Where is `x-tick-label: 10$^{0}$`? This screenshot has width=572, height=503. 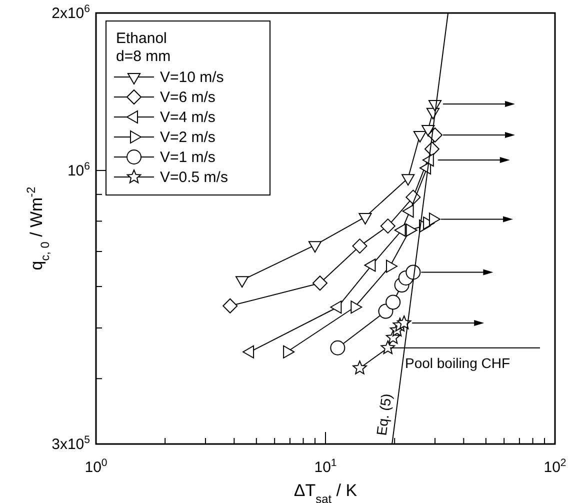 x-tick-label: 10$^{0}$ is located at coordinates (96, 466).